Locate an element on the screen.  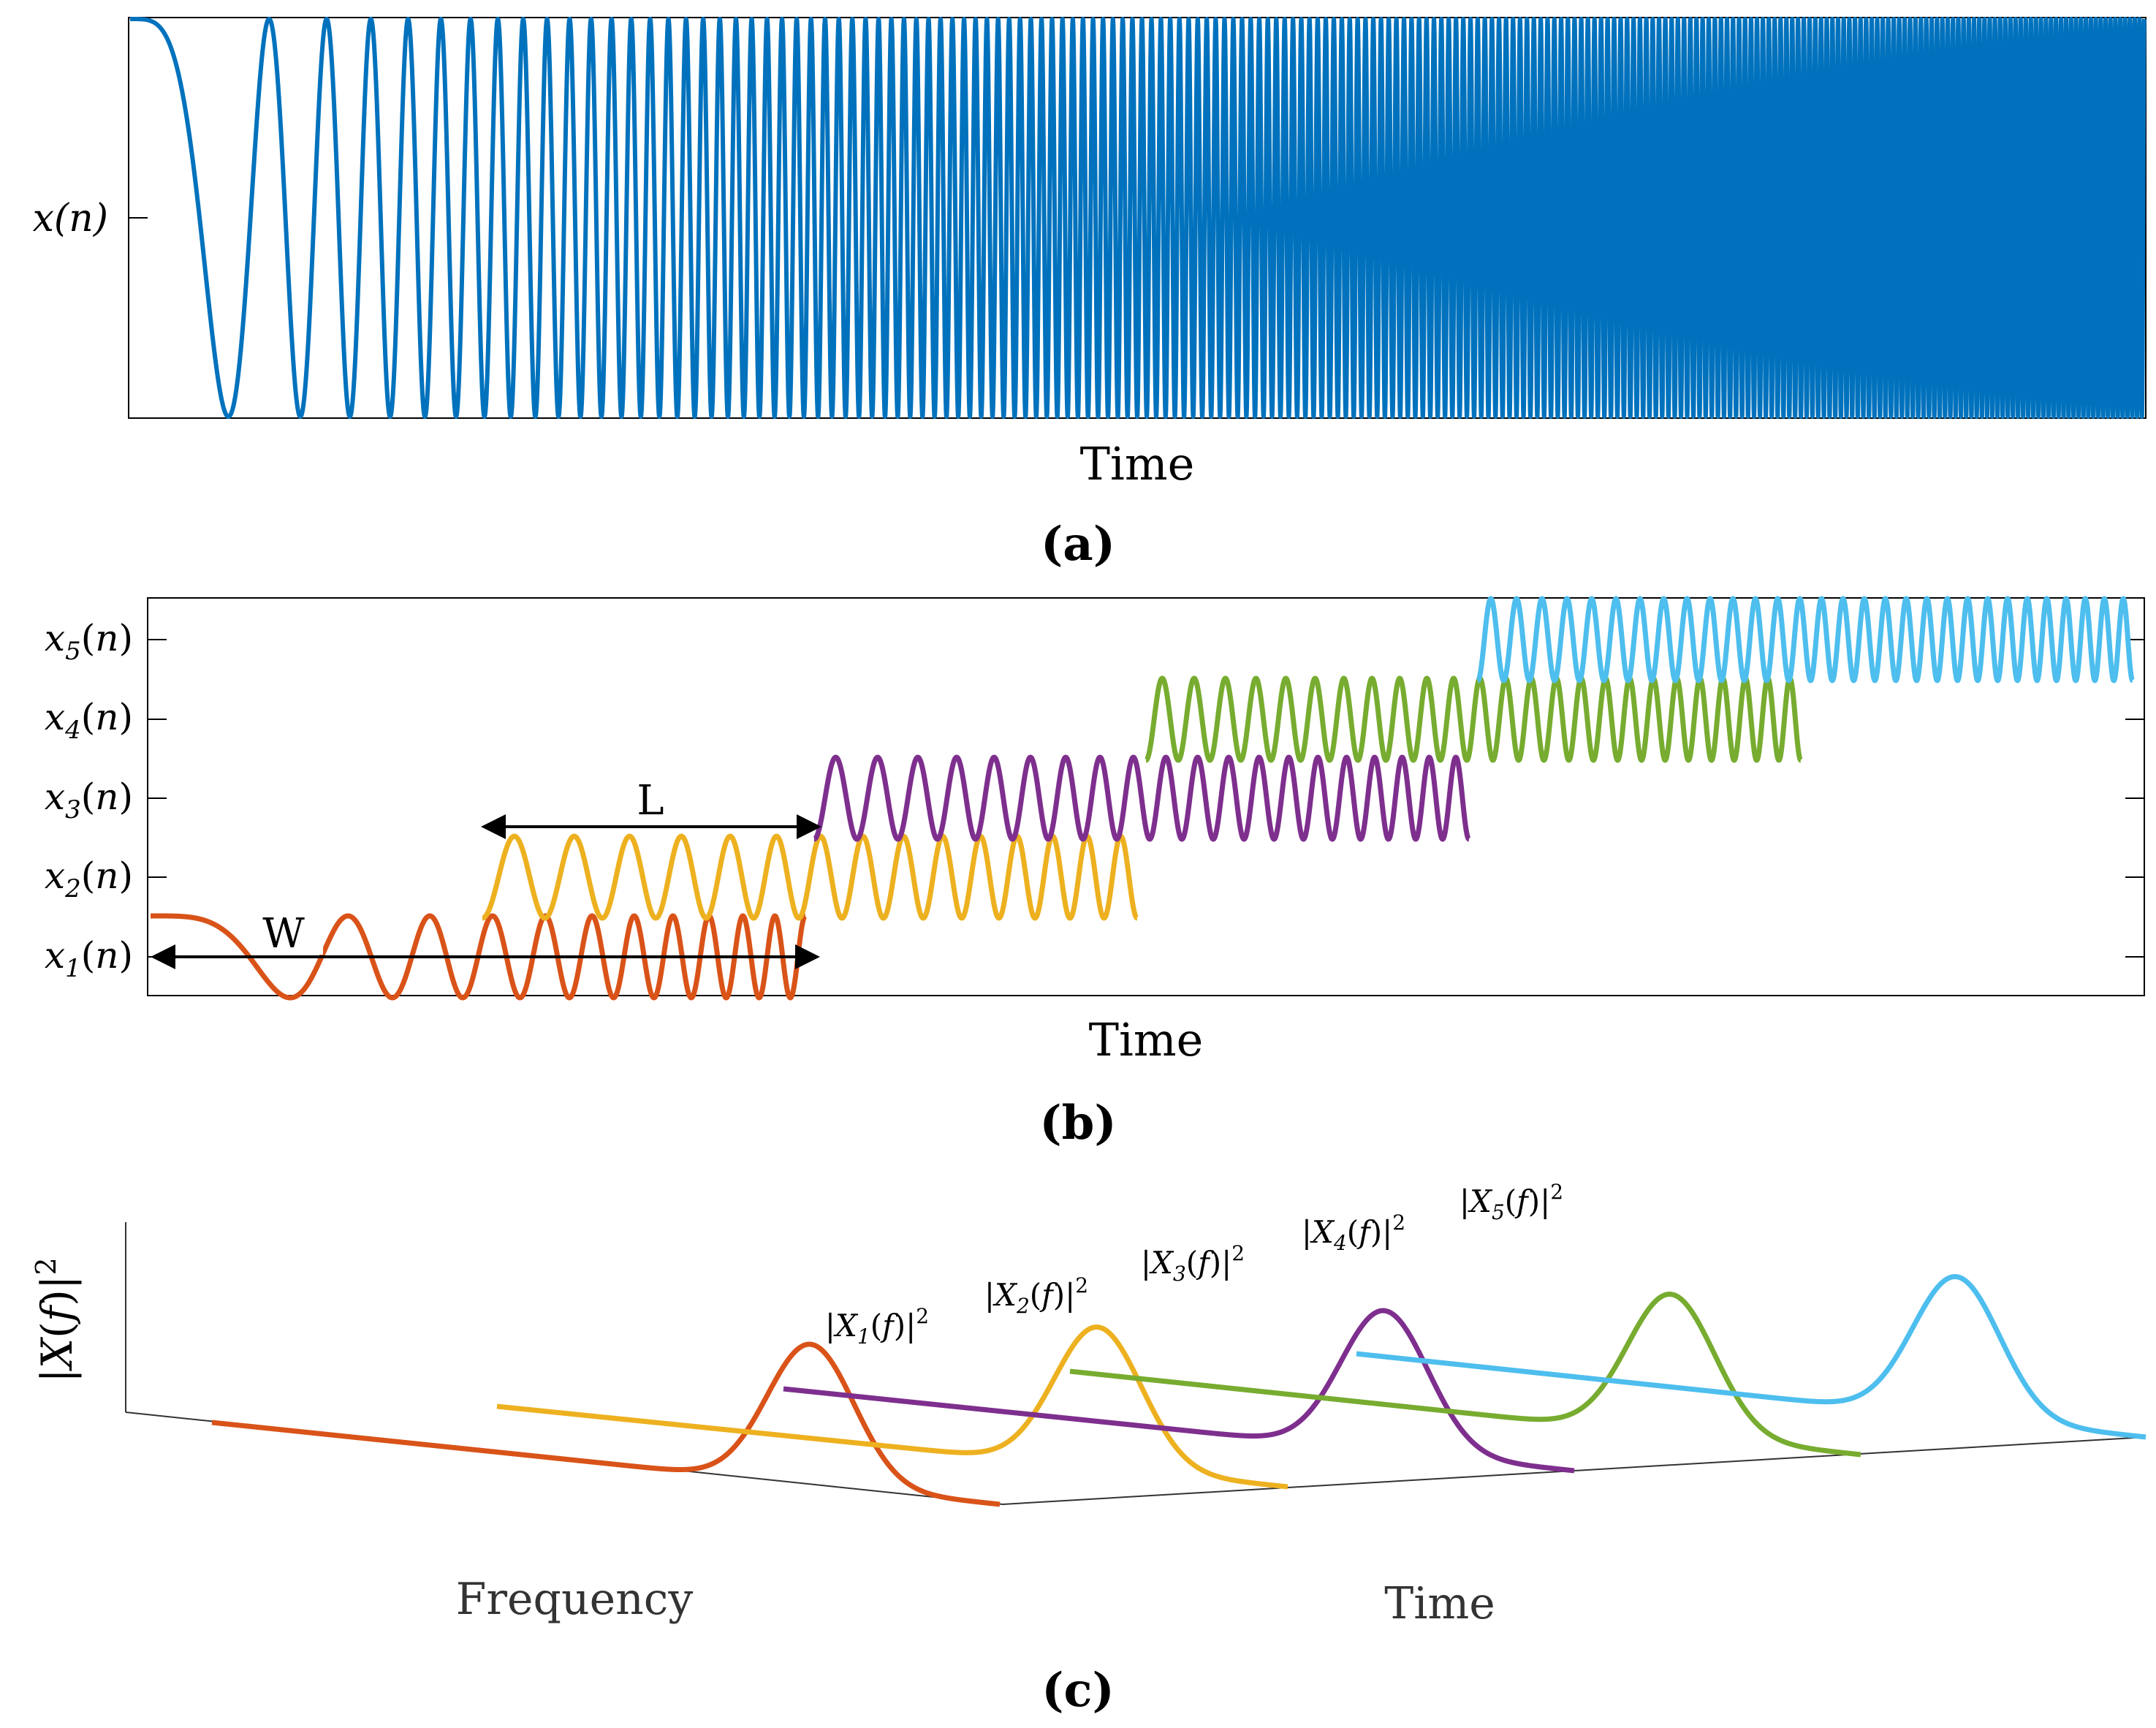
panel-c-zlabel: |X(f)|2 is located at coordinates (56, 1319).